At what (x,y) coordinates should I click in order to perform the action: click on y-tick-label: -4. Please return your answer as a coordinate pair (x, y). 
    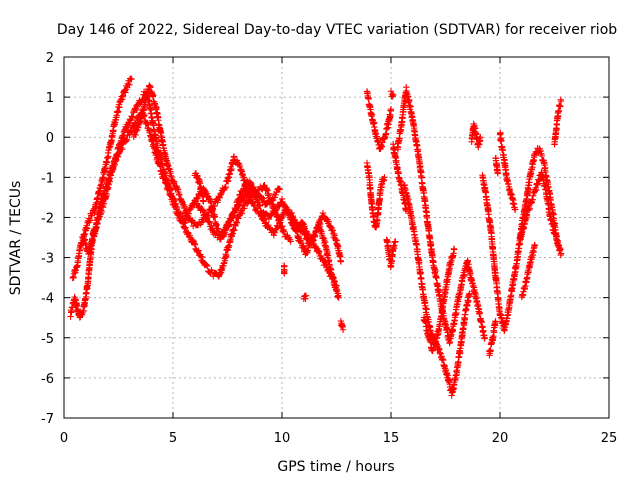
    Looking at the image, I should click on (47, 299).